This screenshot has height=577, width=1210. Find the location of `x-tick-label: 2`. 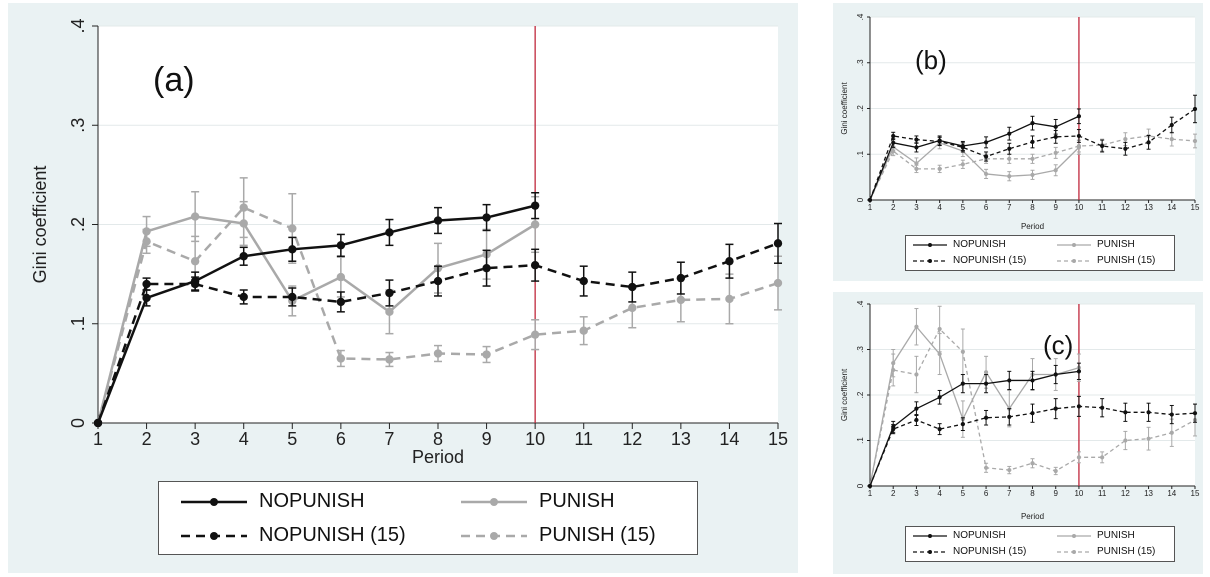

x-tick-label: 2 is located at coordinates (147, 439).